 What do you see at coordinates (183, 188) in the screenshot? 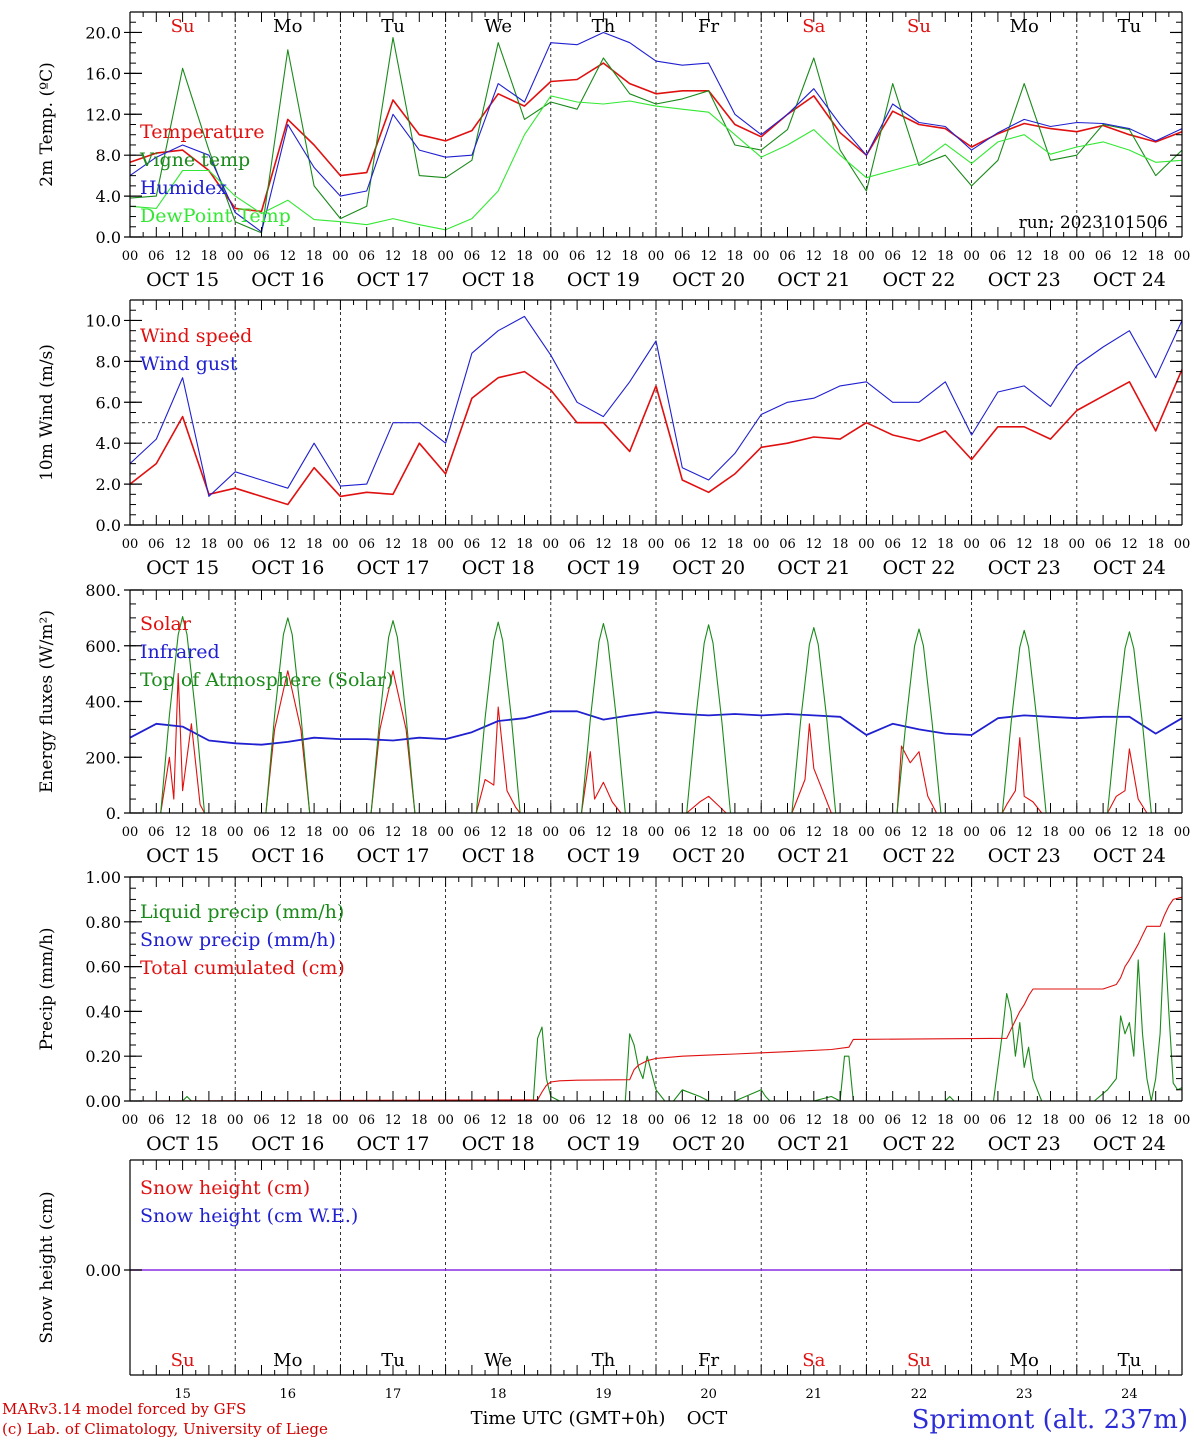
I see `legend-entry: Humidex` at bounding box center [183, 188].